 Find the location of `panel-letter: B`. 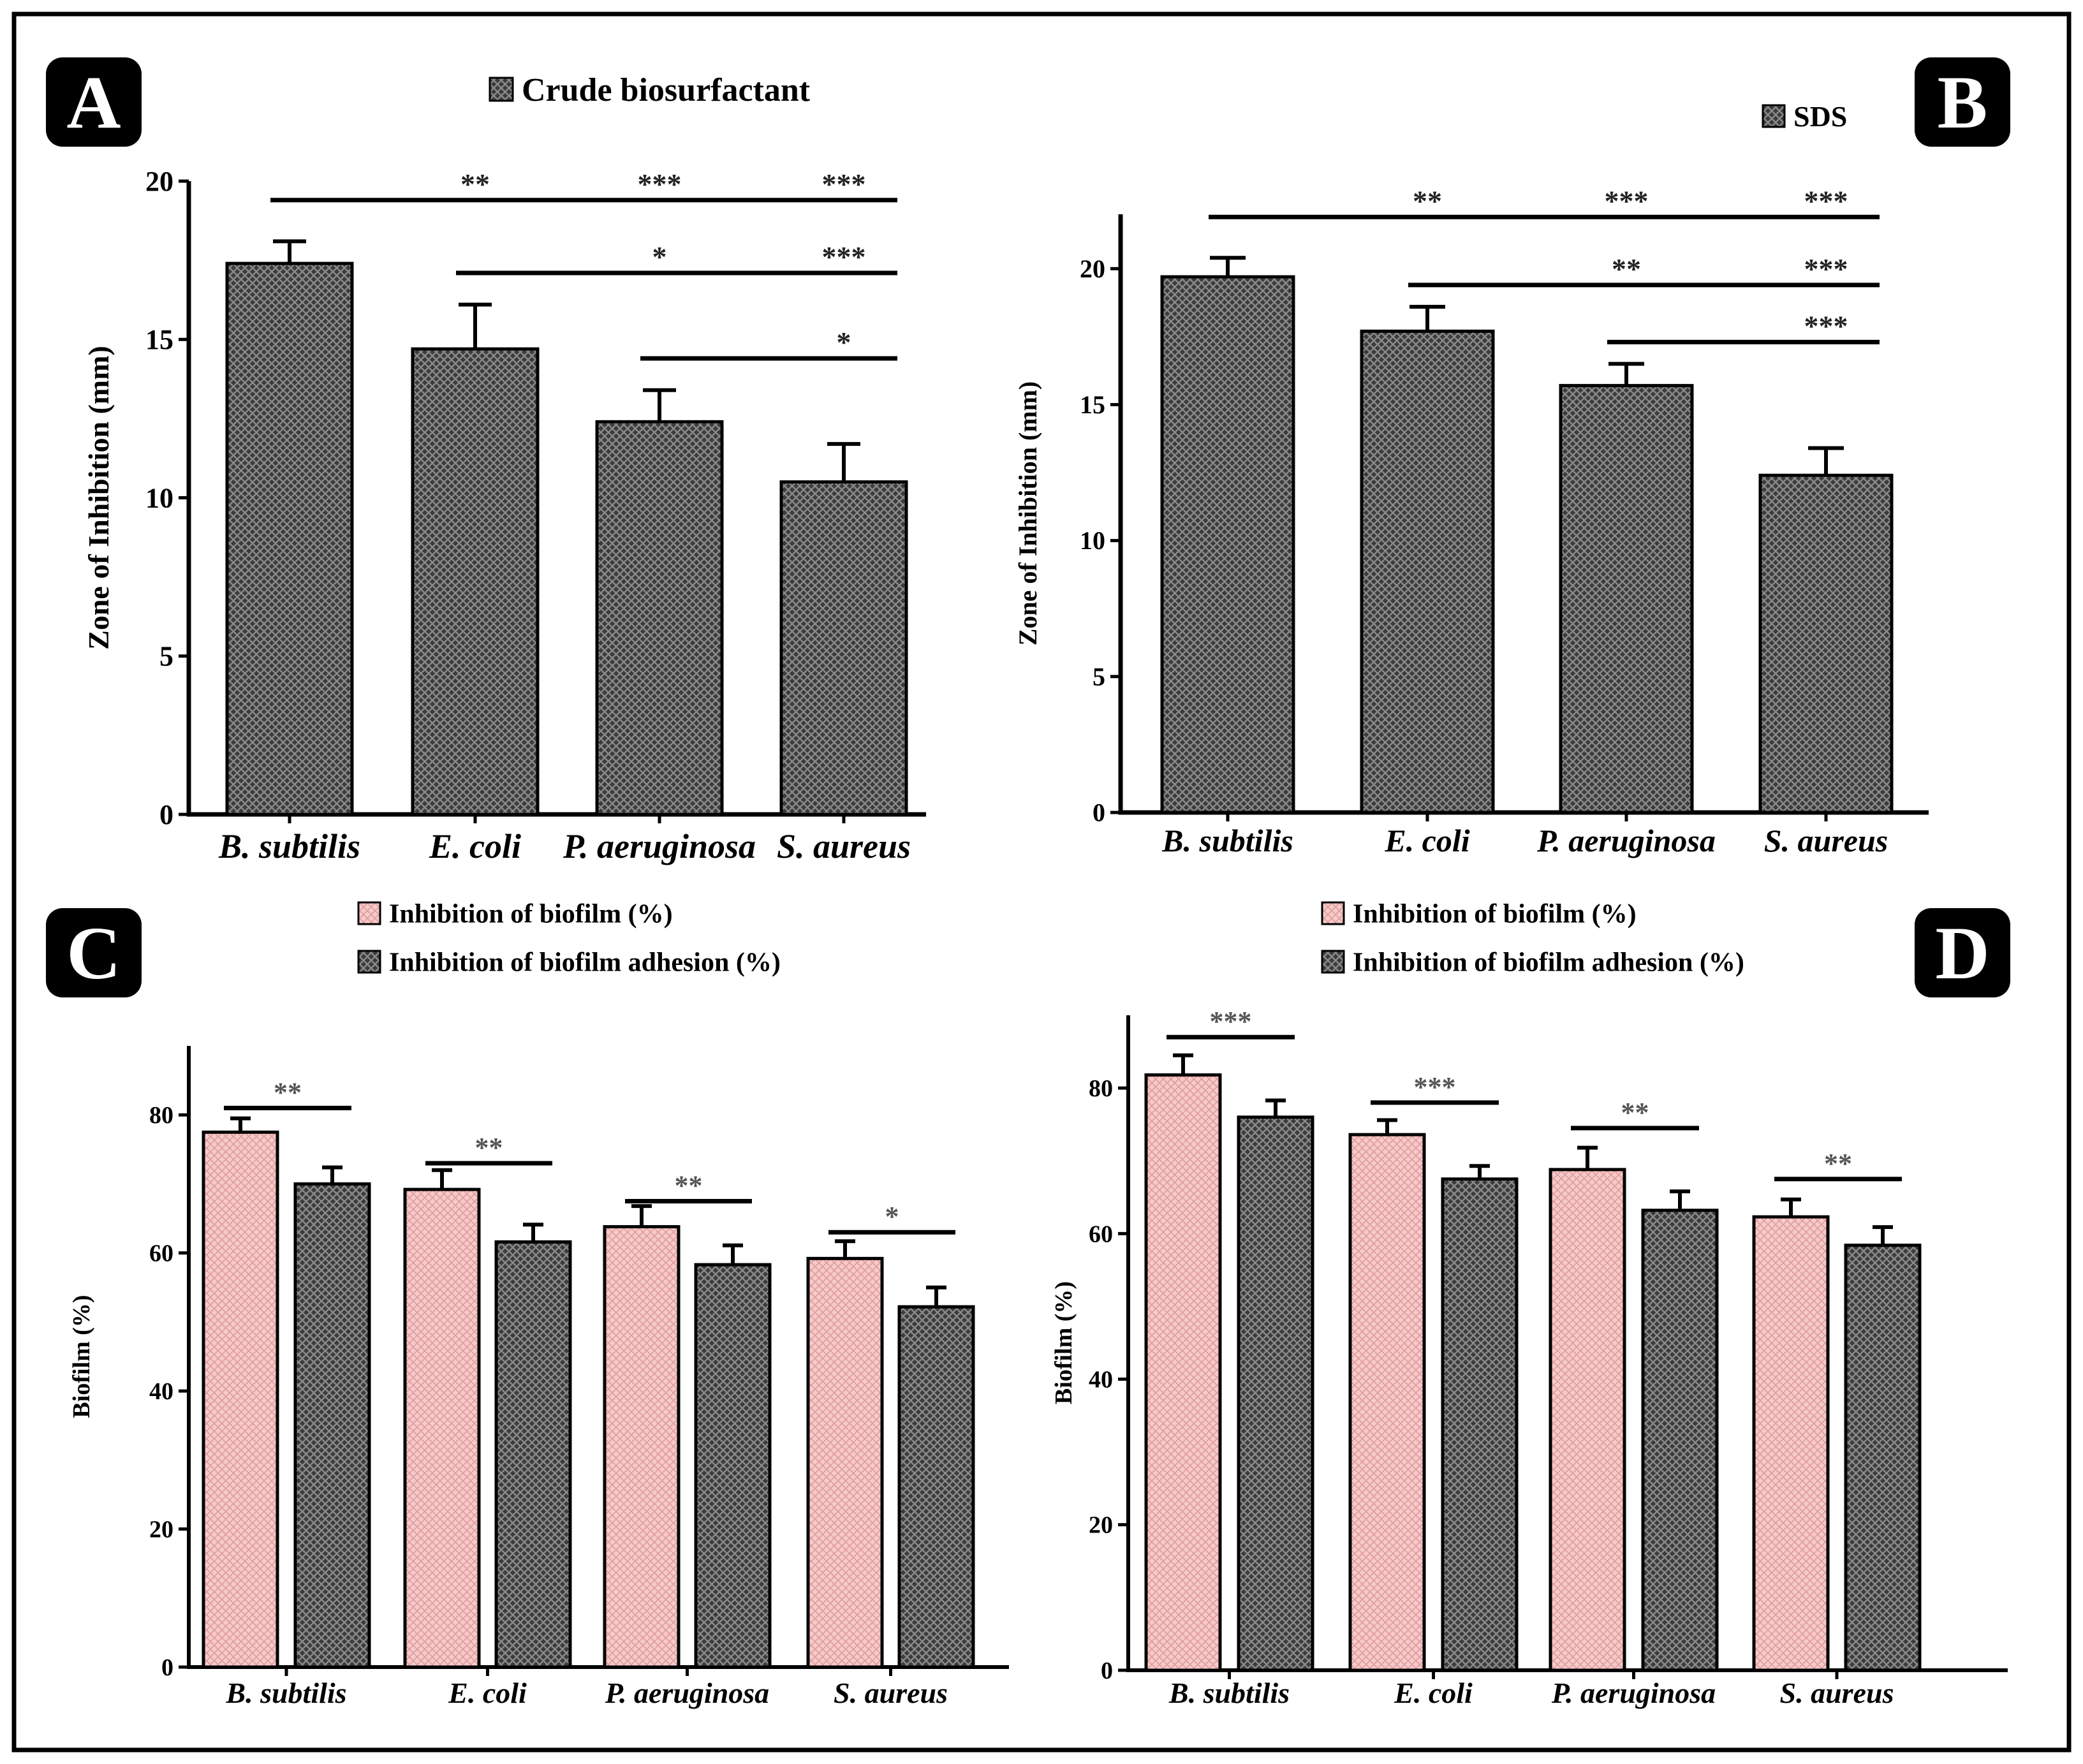

panel-letter: B is located at coordinates (1963, 102).